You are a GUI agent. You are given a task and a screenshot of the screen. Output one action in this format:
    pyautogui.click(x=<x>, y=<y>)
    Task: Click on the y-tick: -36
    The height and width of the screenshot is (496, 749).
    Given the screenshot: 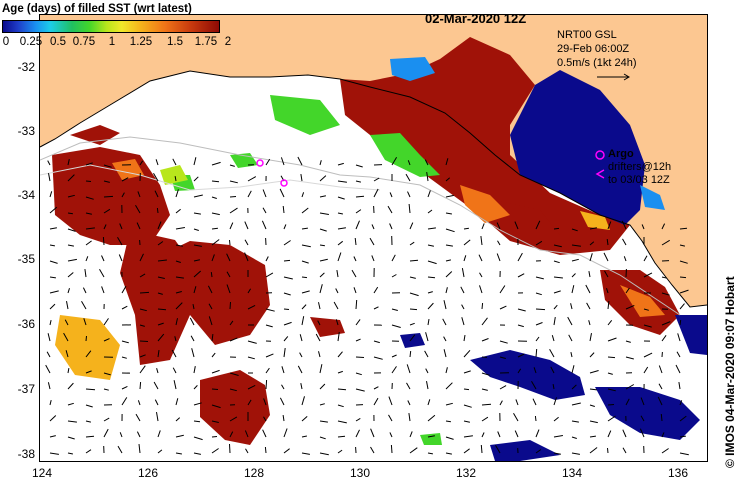 What is the action you would take?
    pyautogui.click(x=26, y=324)
    